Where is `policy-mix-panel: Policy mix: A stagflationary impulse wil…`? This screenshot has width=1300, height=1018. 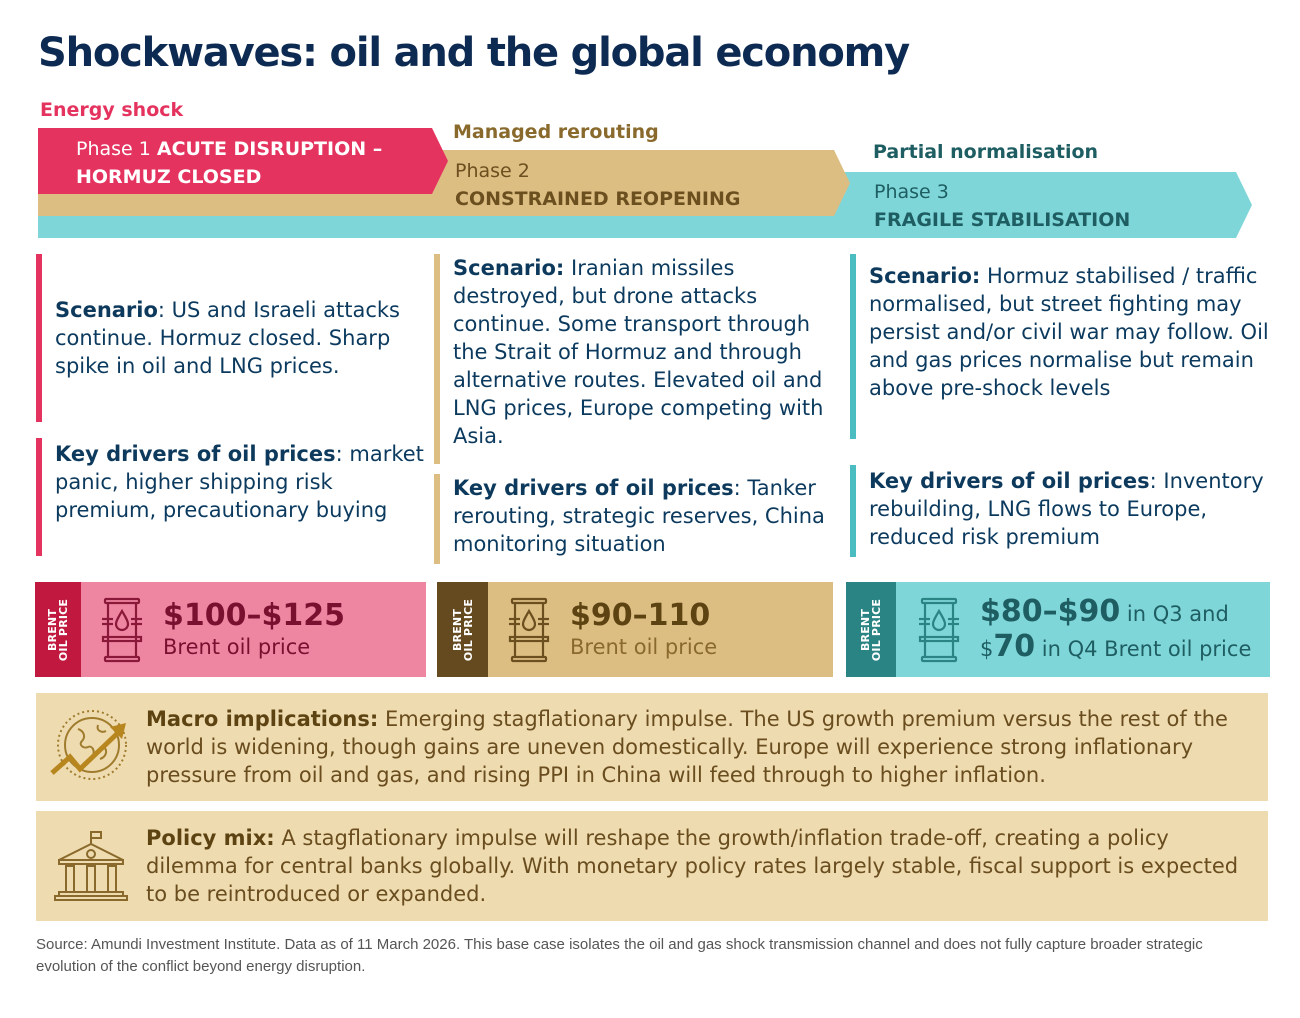 policy-mix-panel: Policy mix: A stagflationary impulse wil… is located at coordinates (652, 866).